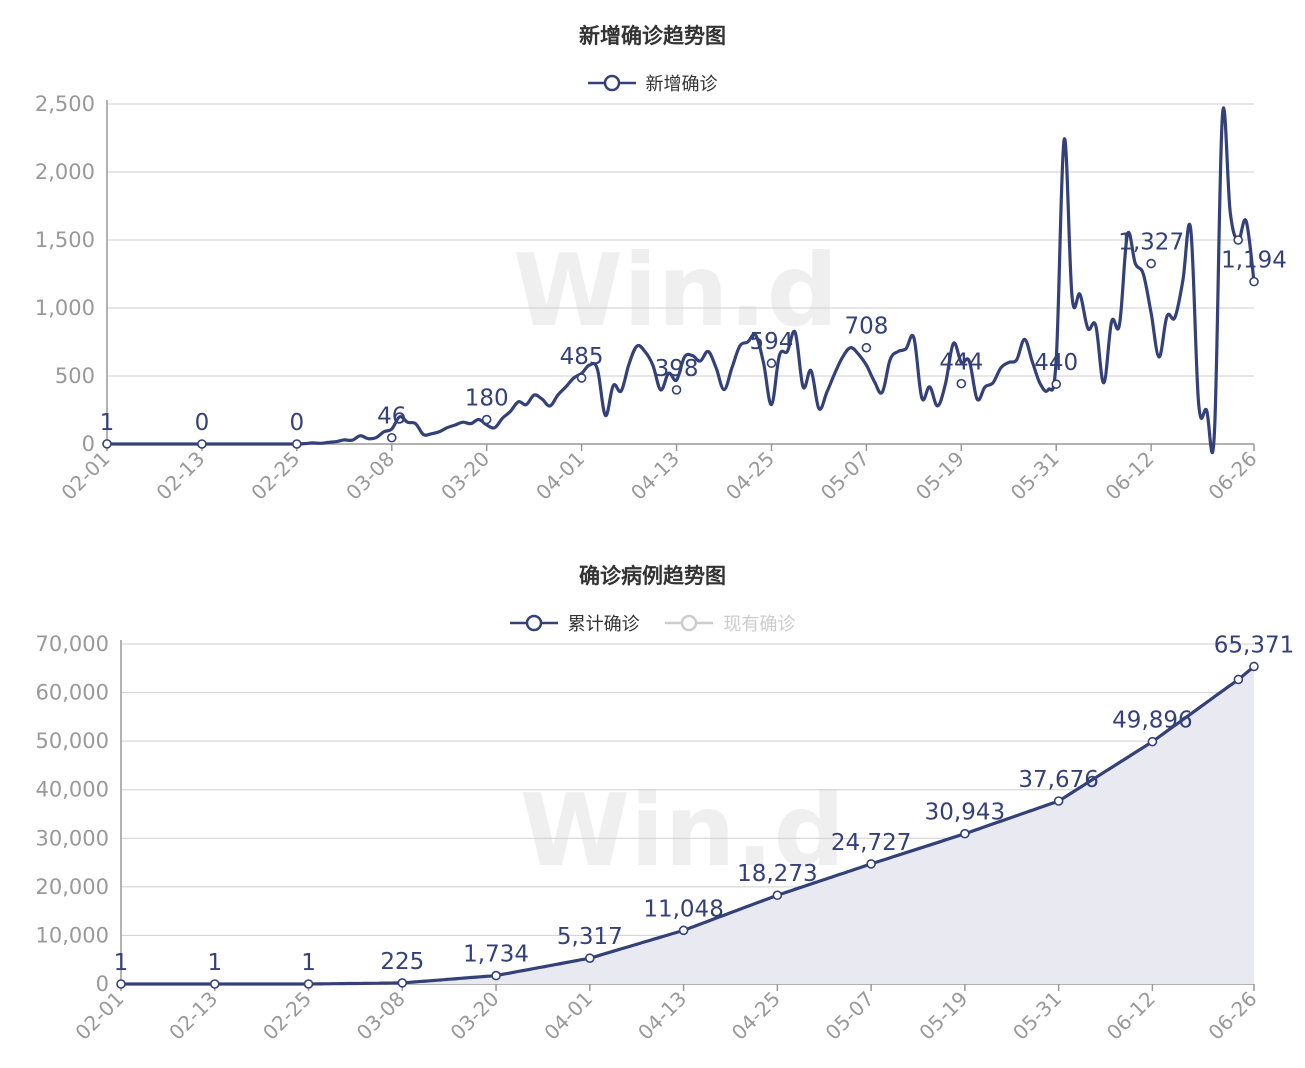 The height and width of the screenshot is (1068, 1305). Describe the element at coordinates (750, 476) in the screenshot. I see `x-tick-label: 04-25` at that location.